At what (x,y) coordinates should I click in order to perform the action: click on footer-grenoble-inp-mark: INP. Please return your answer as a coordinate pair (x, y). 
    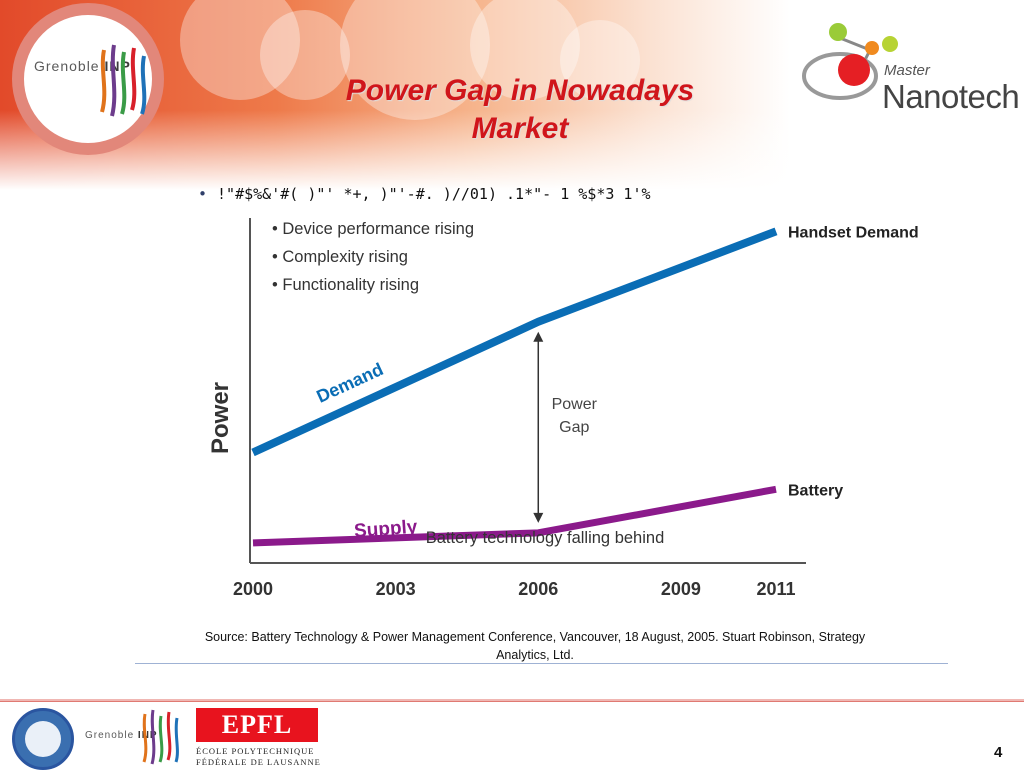
    Looking at the image, I should click on (147, 735).